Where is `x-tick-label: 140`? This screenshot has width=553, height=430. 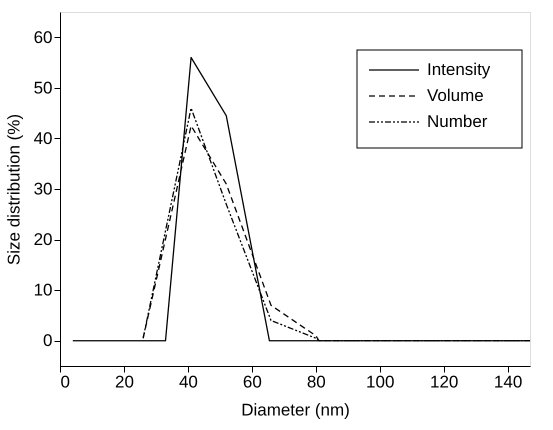 x-tick-label: 140 is located at coordinates (508, 382).